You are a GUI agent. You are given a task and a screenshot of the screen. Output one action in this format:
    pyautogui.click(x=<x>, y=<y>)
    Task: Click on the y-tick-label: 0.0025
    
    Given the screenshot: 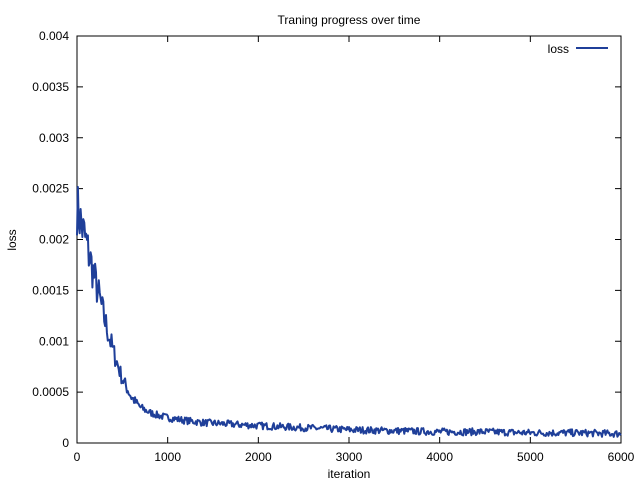 What is the action you would take?
    pyautogui.click(x=50, y=189)
    